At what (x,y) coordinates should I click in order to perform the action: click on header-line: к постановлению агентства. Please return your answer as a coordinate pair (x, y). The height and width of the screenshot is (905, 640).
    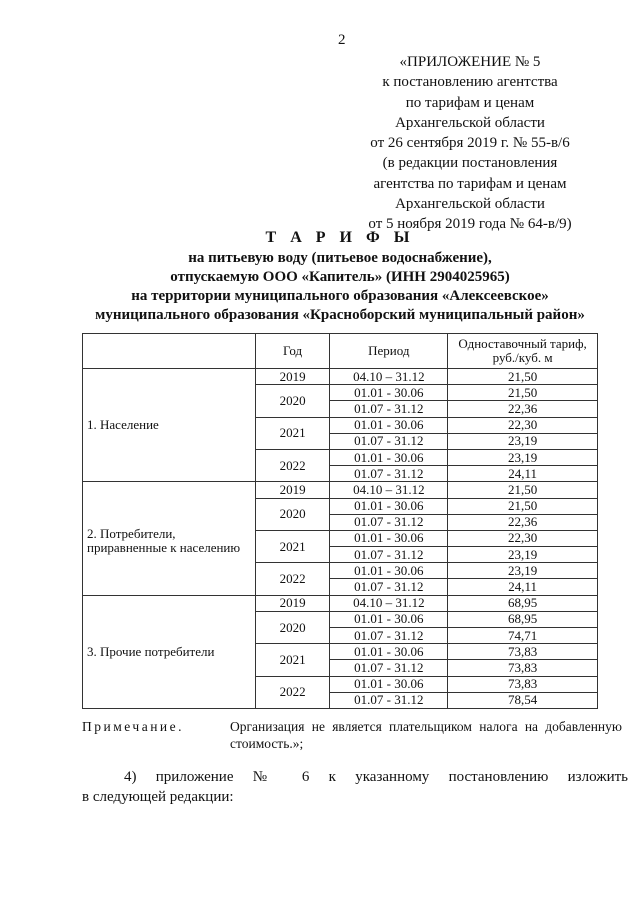
    Looking at the image, I should click on (470, 82).